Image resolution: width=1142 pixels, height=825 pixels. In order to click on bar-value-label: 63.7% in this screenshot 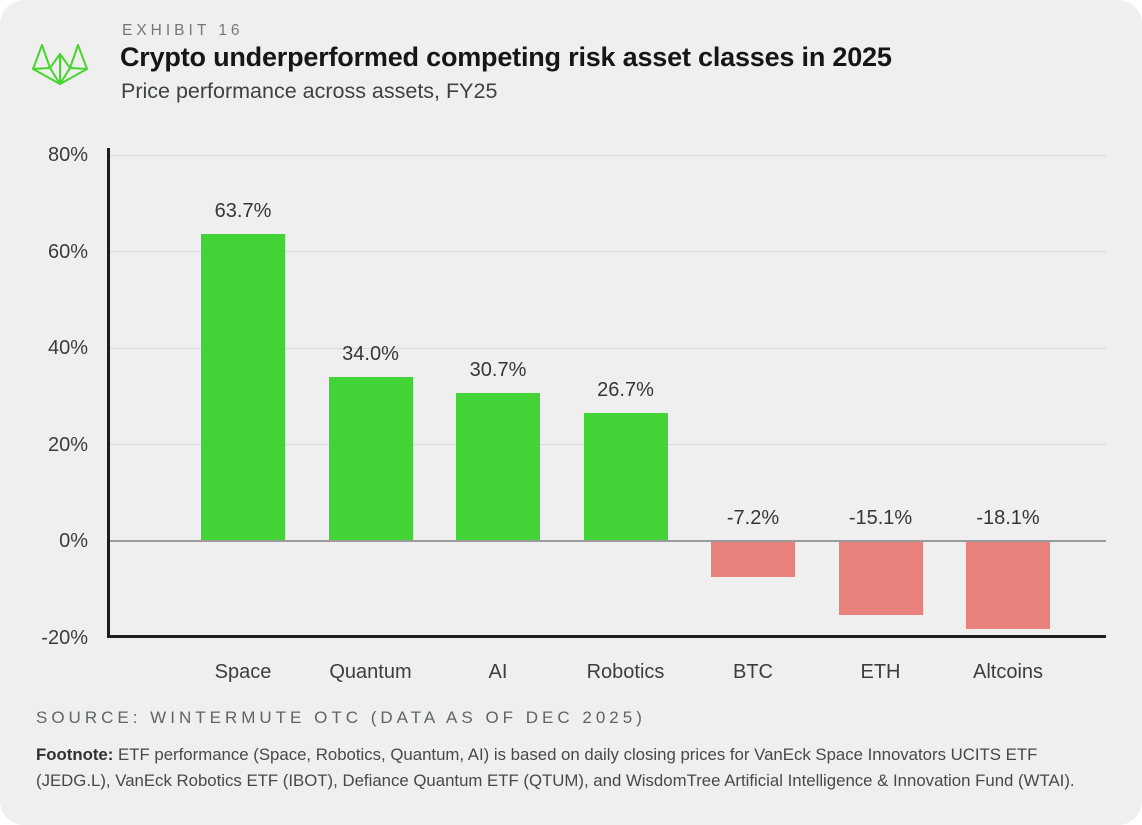, I will do `click(243, 210)`.